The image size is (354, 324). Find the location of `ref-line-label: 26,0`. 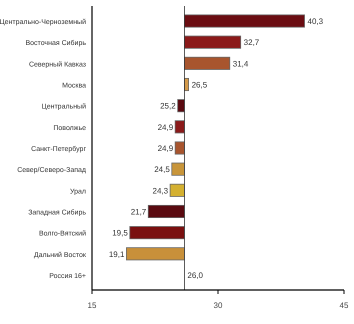

ref-line-label: 26,0 is located at coordinates (195, 275).